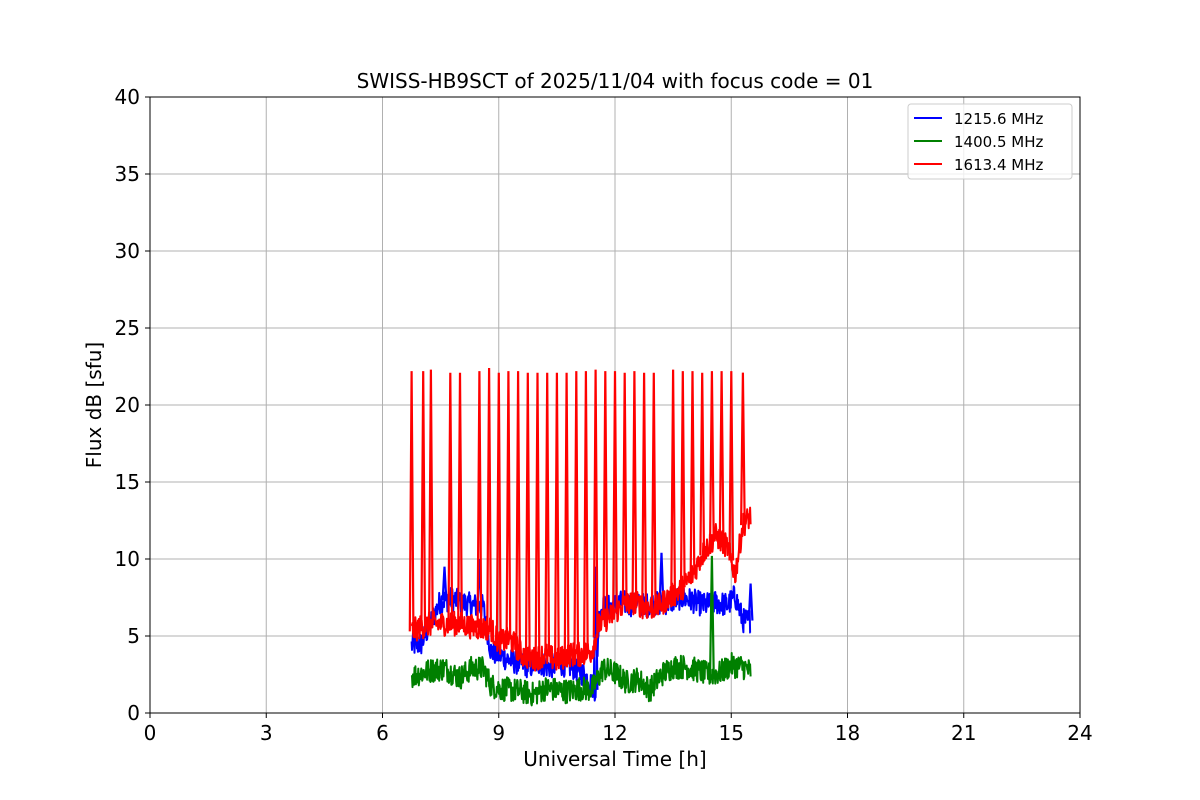  Describe the element at coordinates (94, 405) in the screenshot. I see `y-axis-label: Flux dB [sfu]` at that location.